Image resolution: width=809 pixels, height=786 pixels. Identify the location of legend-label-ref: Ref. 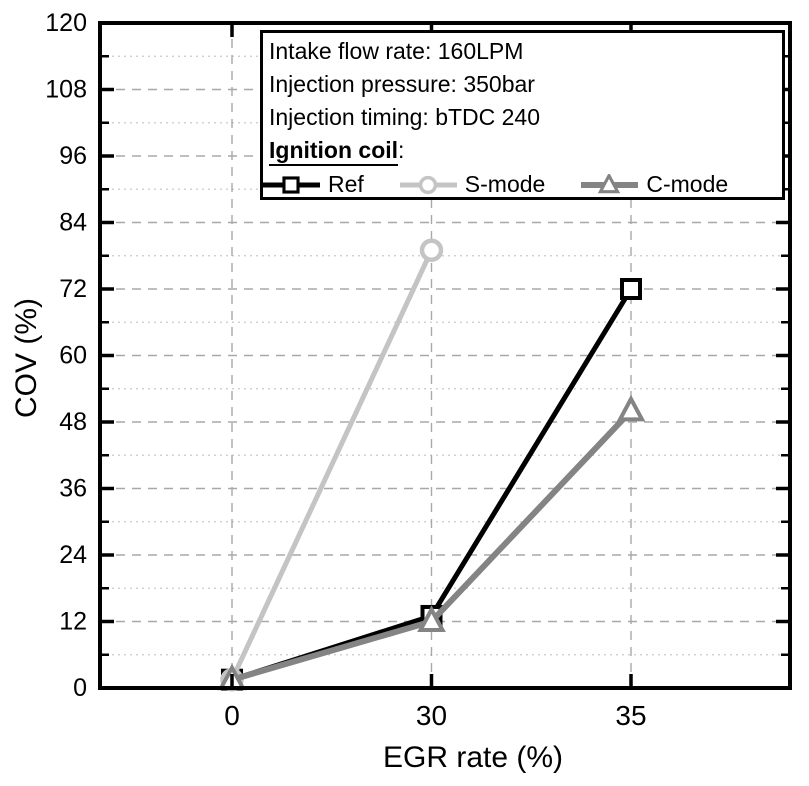
(346, 184).